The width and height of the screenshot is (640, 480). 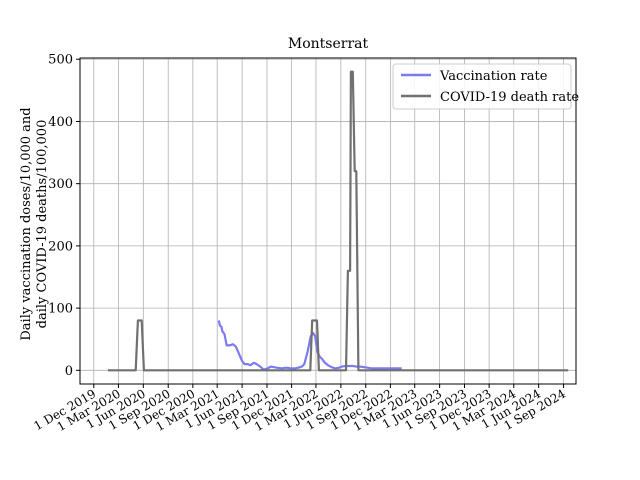 I want to click on y-tick-label: 300, so click(x=60, y=184).